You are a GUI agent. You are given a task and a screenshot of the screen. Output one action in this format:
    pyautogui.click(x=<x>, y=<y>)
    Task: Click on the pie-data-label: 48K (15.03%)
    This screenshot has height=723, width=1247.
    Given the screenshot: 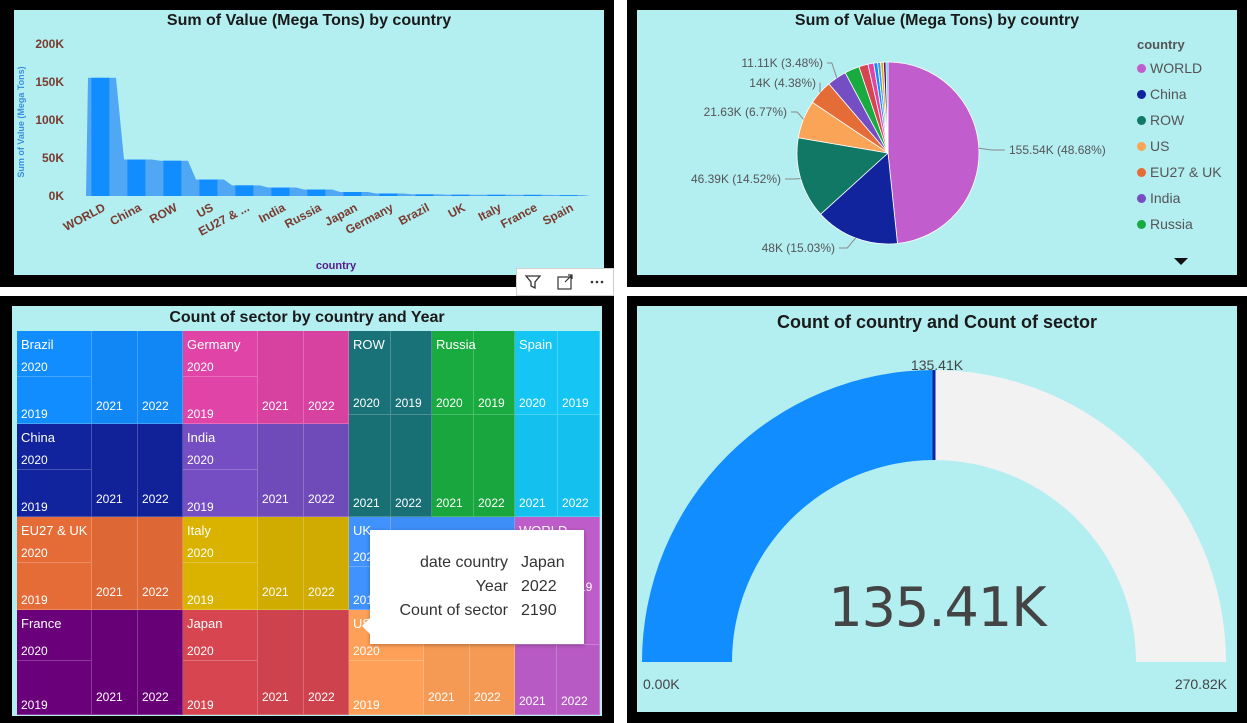 What is the action you would take?
    pyautogui.click(x=798, y=248)
    